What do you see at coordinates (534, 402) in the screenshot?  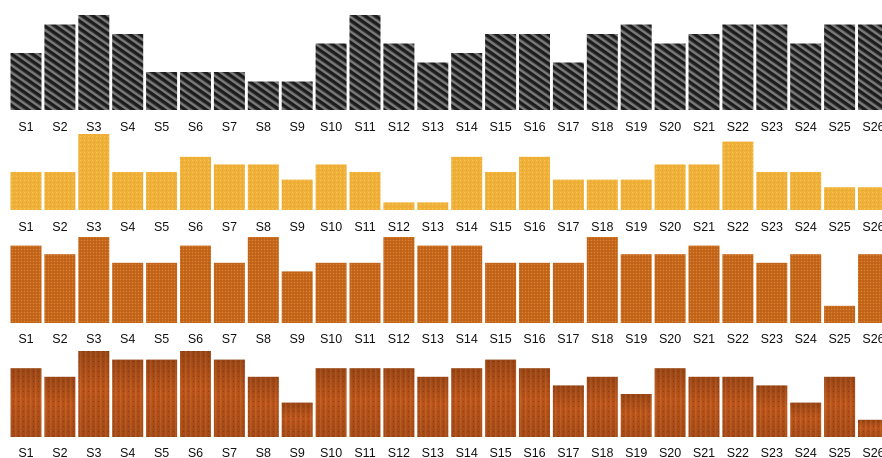 I see `bar-shade-4-s16` at bounding box center [534, 402].